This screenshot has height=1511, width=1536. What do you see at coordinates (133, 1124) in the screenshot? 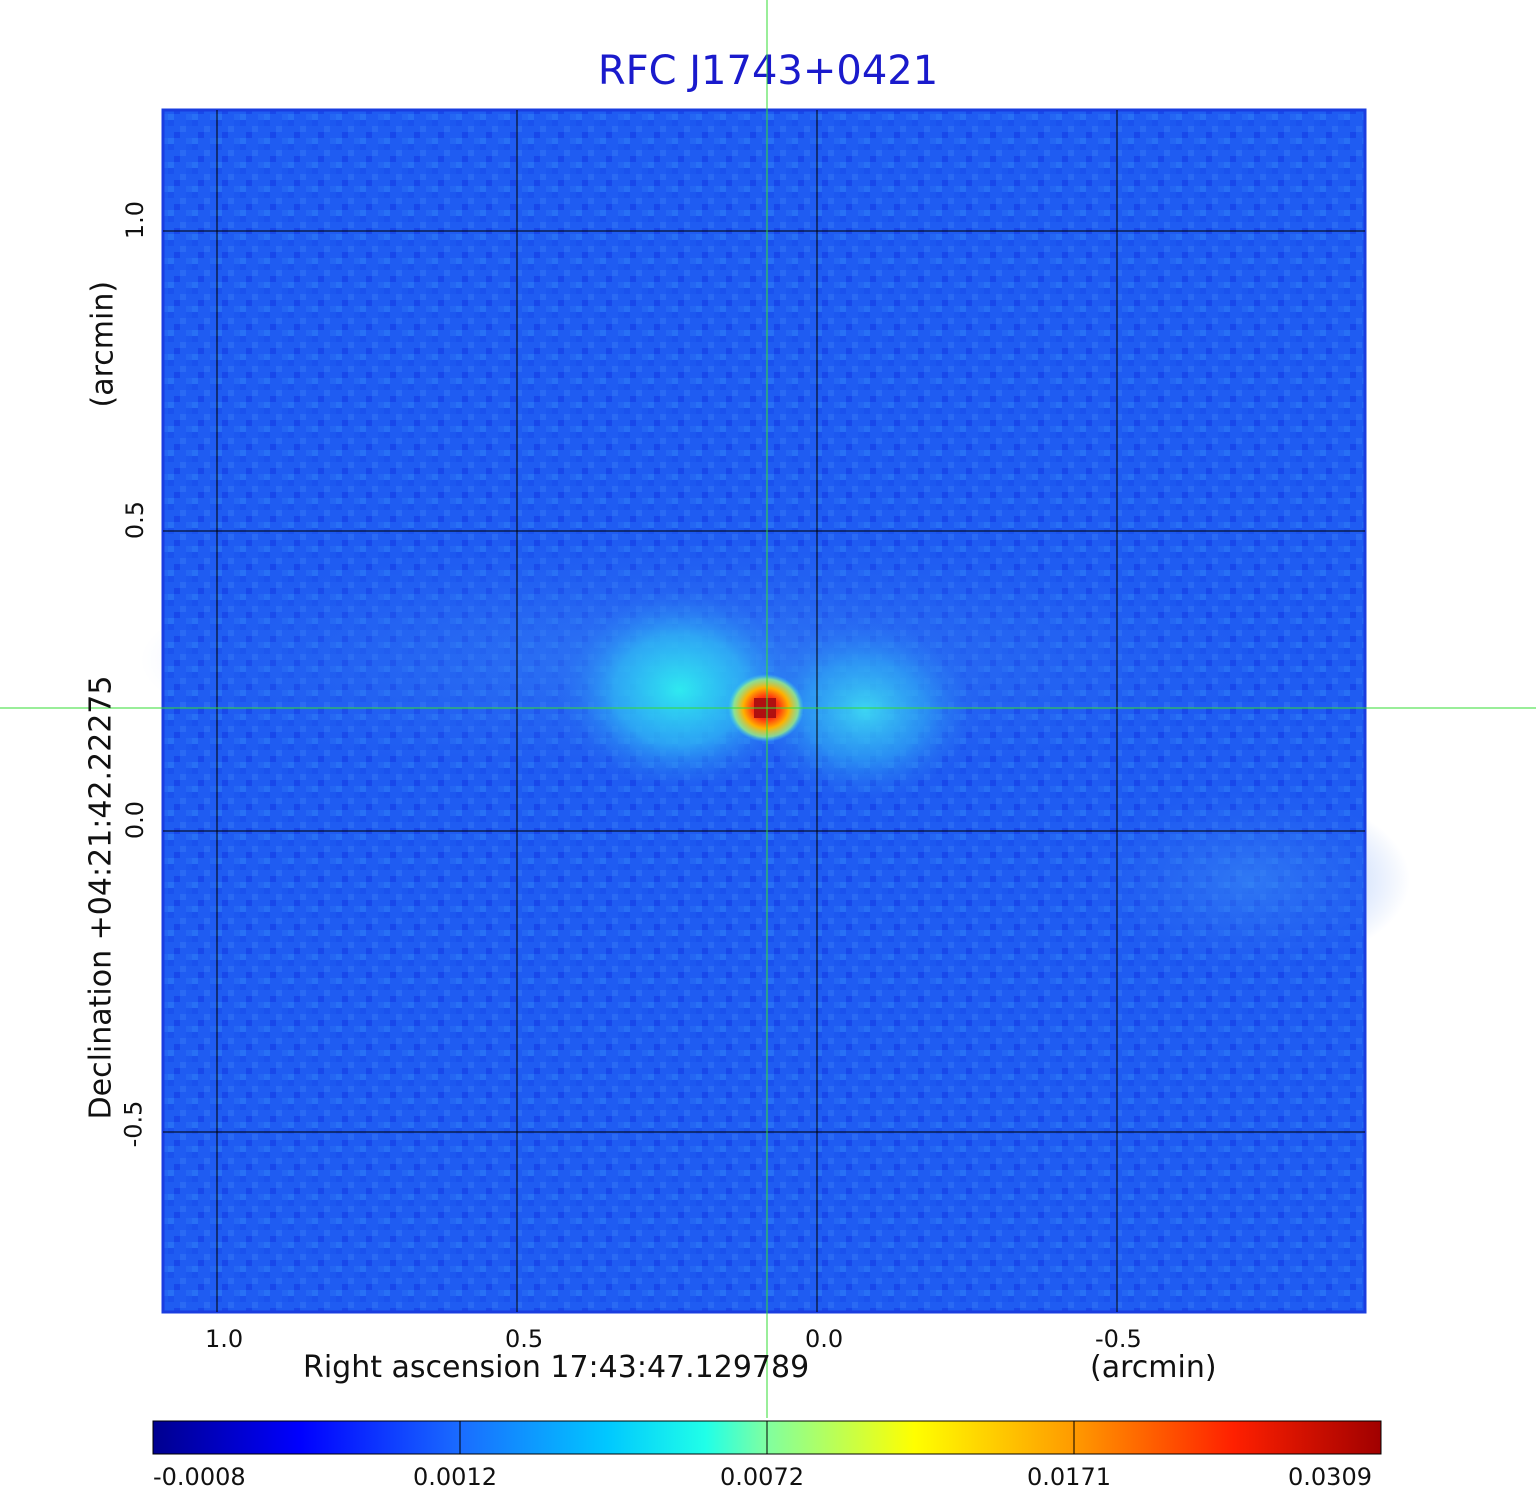
I see `y-tick-label: -0.5` at bounding box center [133, 1124].